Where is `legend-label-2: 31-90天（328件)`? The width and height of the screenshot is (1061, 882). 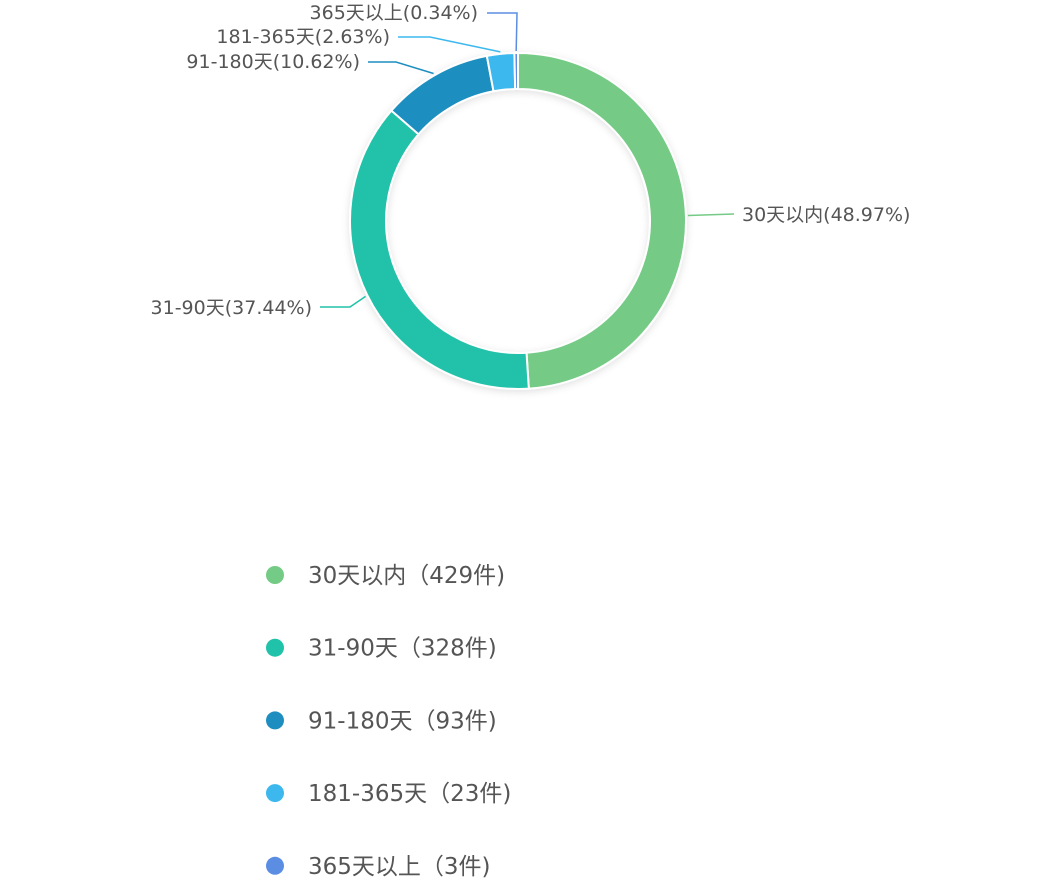
legend-label-2: 31-90天（328件) is located at coordinates (402, 649).